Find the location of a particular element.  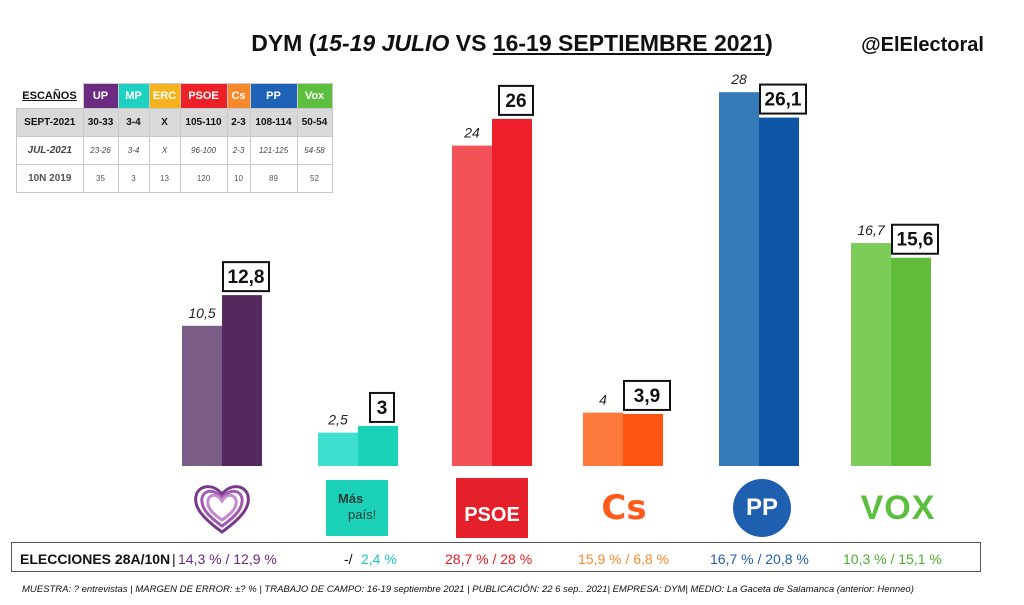

heart-logo-icon is located at coordinates (222, 509).